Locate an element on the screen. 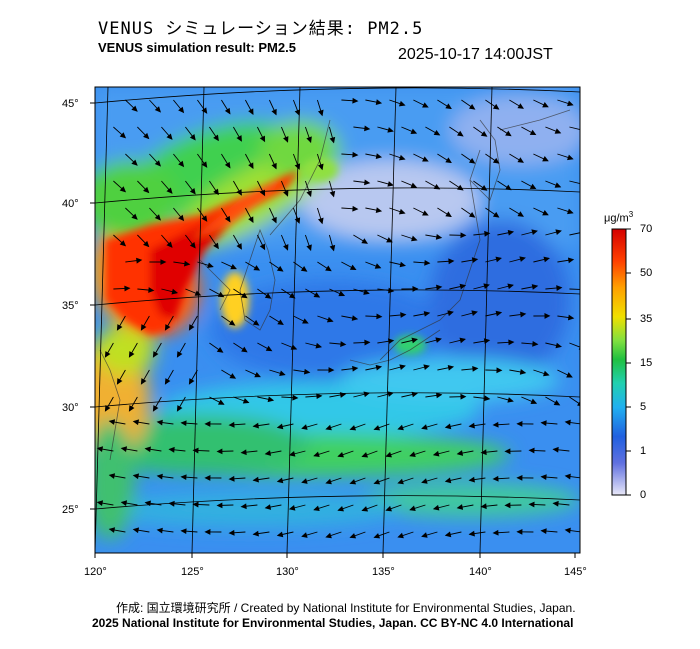  lon-label: 135° is located at coordinates (383, 572).